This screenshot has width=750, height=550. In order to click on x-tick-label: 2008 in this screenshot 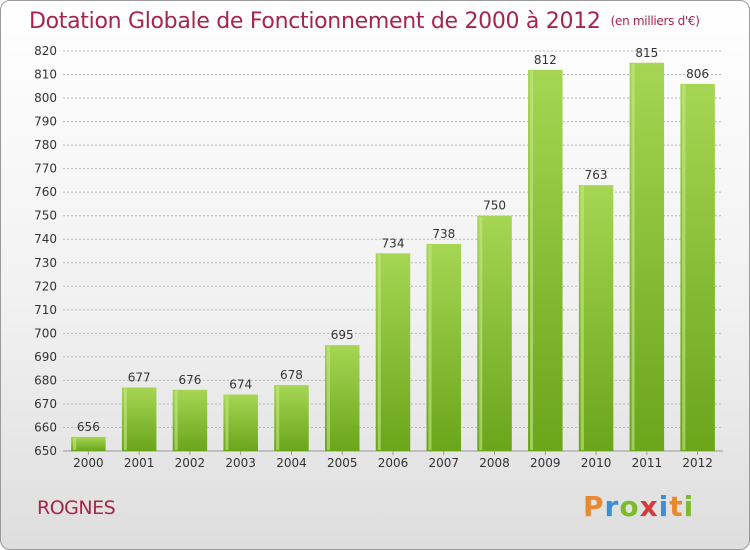, I will do `click(494, 463)`.